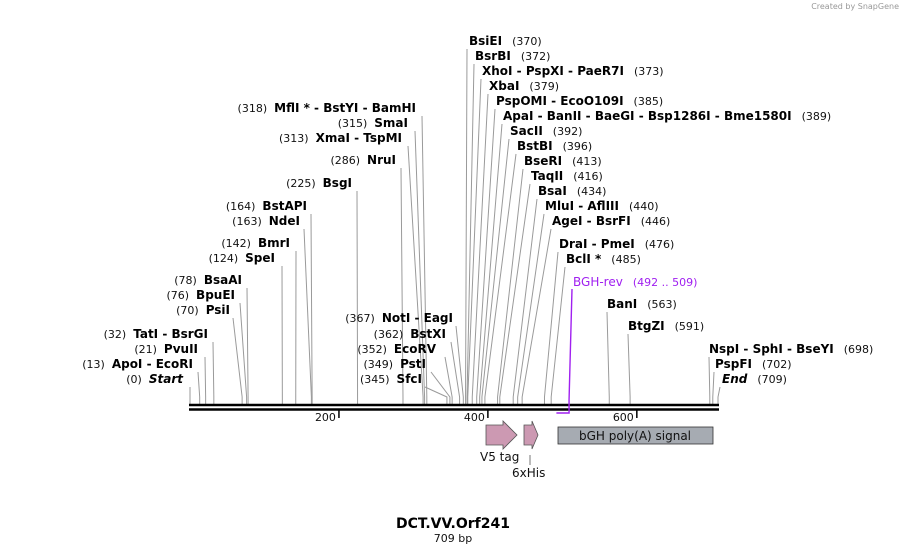  I want to click on site-label-bpuei: (76) BpuEI, so click(200, 295).